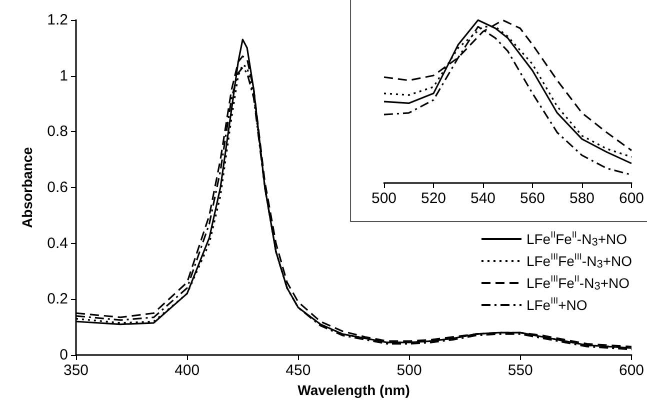 The height and width of the screenshot is (414, 647). What do you see at coordinates (57, 187) in the screenshot?
I see `y-tick-label: 0.6` at bounding box center [57, 187].